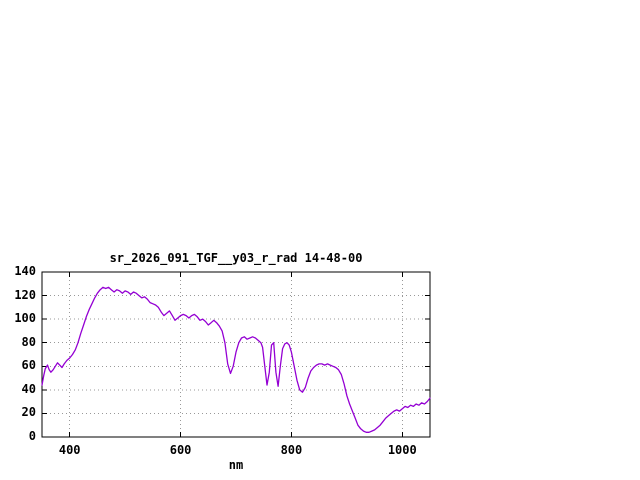 This screenshot has width=640, height=480. I want to click on y-tick-label: 40, so click(28, 388).